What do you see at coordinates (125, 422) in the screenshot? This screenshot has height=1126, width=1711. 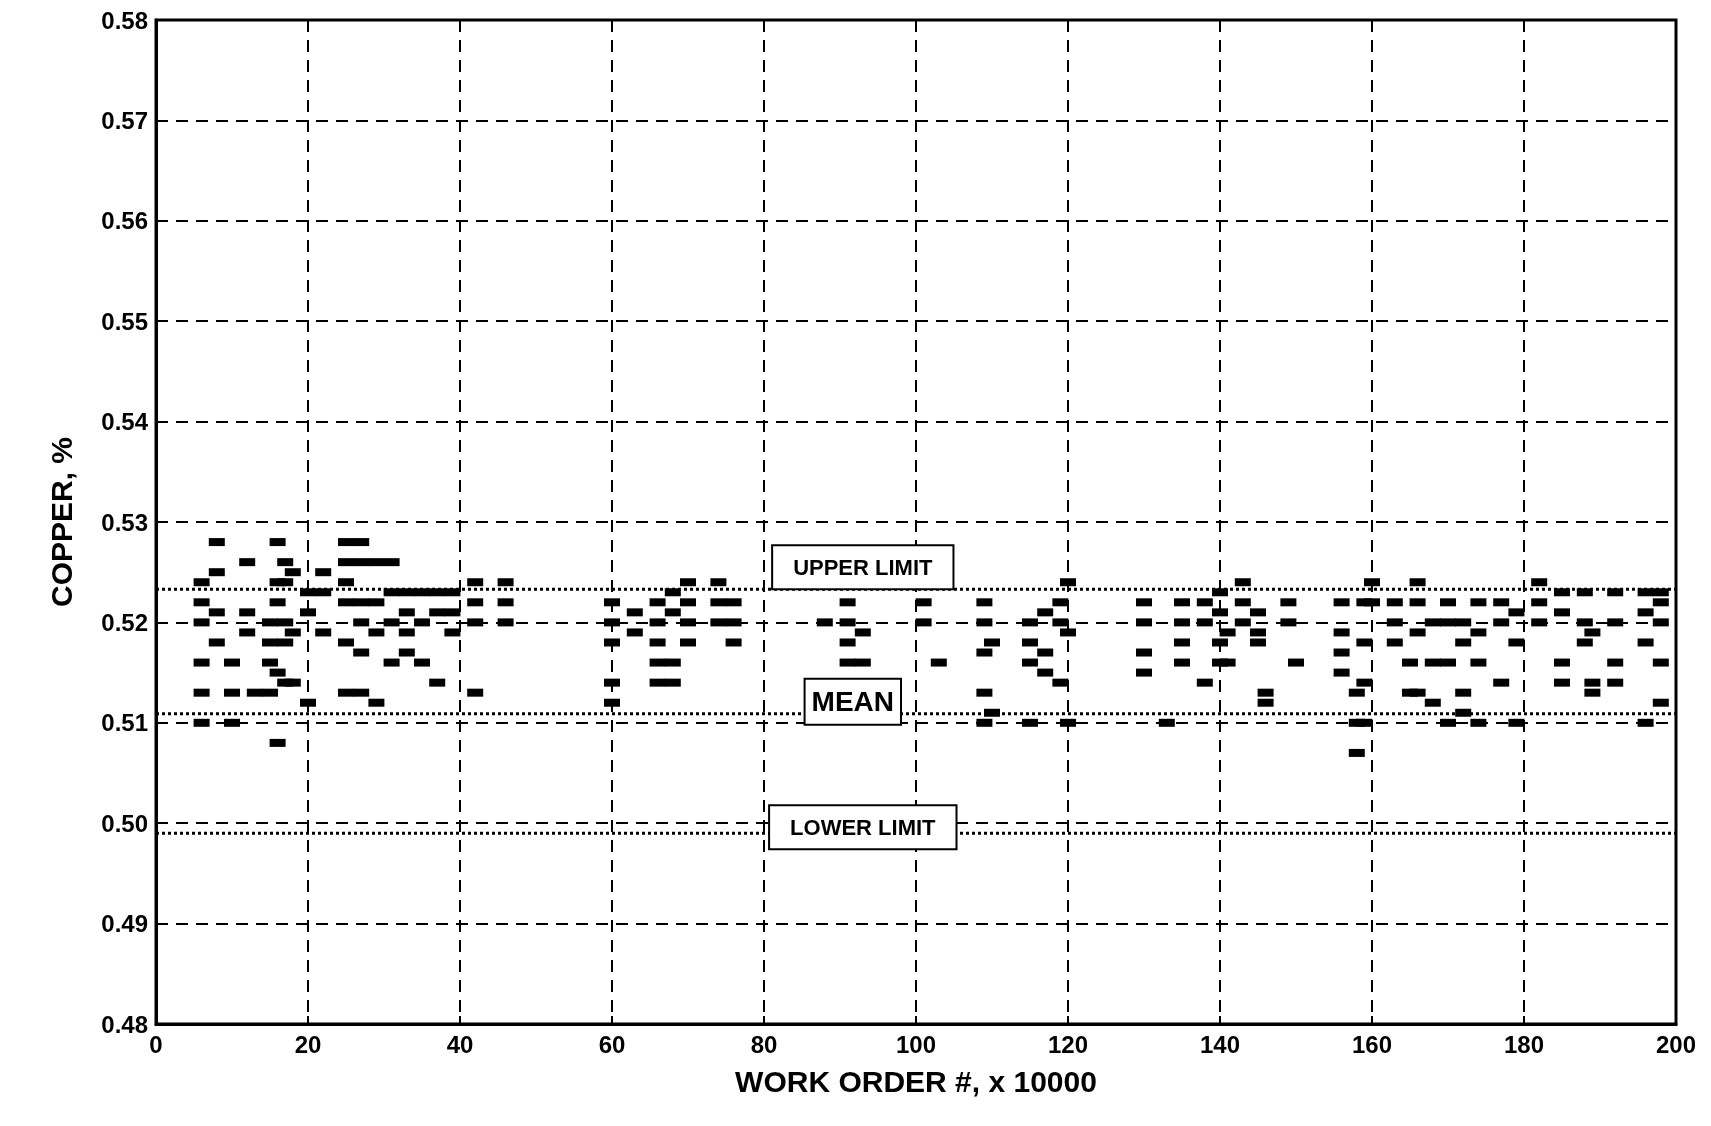 I see `y-tick-label: 0.54` at bounding box center [125, 422].